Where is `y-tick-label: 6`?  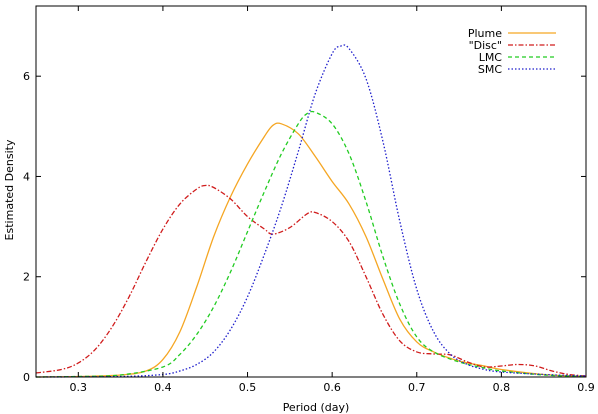
y-tick-label: 6 is located at coordinates (26, 76).